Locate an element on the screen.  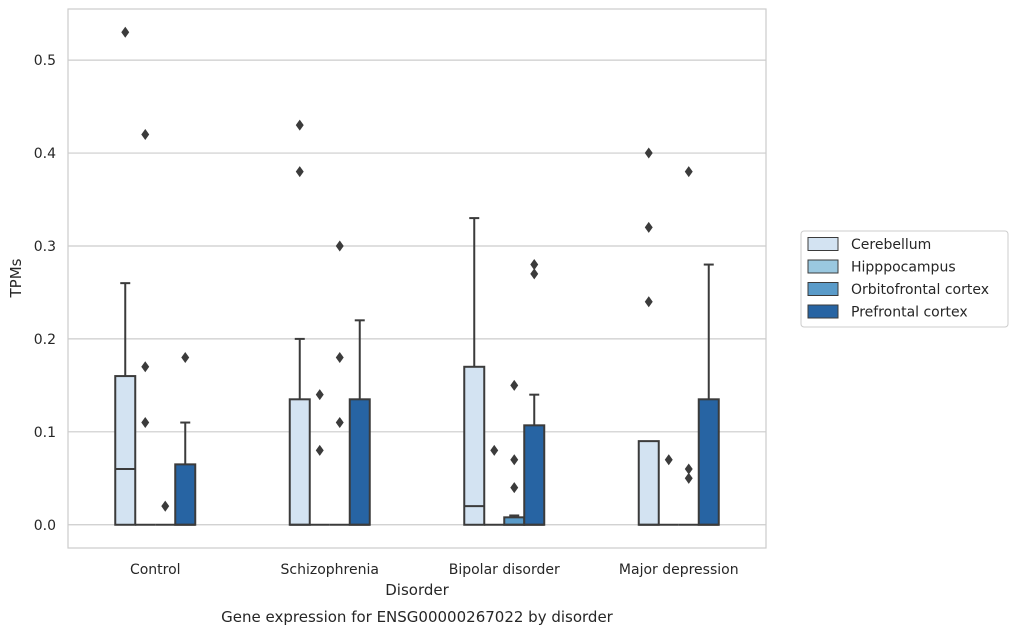
y-tick-label: 0.1 is located at coordinates (45, 433).